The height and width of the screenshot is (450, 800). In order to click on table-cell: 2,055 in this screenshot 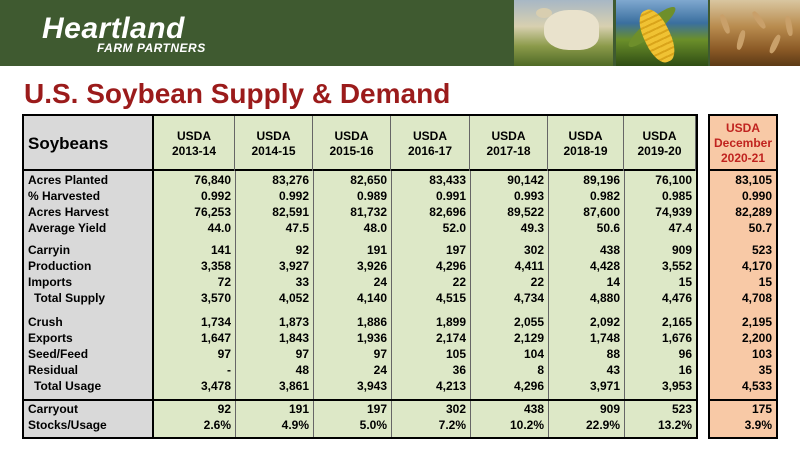, I will do `click(528, 322)`.